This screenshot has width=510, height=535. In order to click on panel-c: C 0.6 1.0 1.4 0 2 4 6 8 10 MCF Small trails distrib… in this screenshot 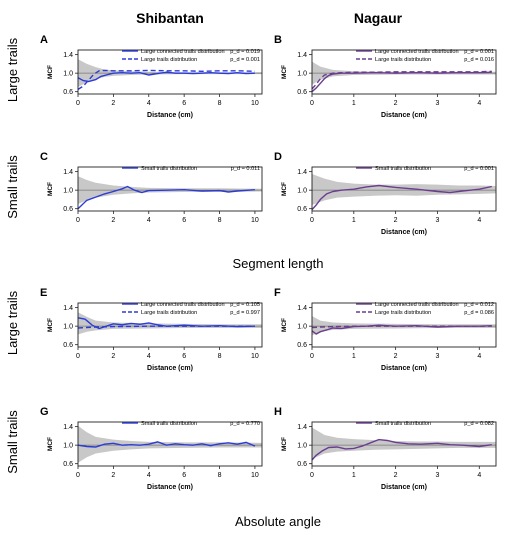, I will do `click(151, 187)`.